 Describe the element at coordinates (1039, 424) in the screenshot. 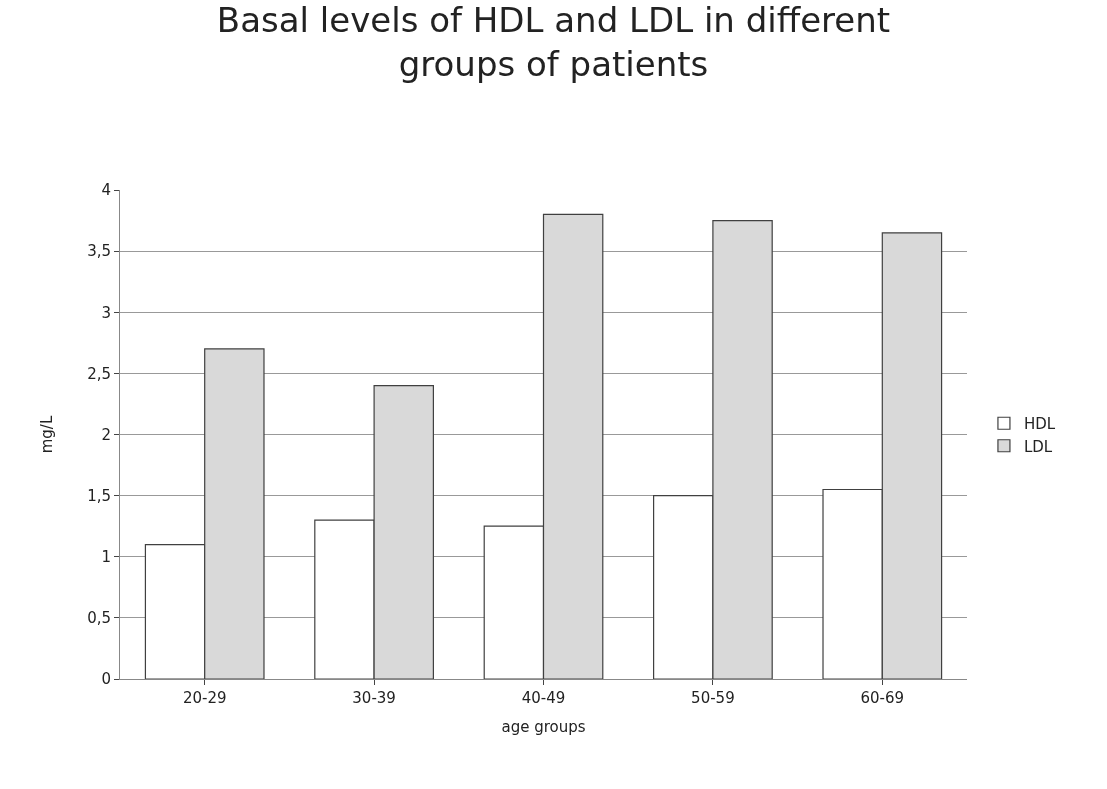

I see `legend-label: HDL` at that location.